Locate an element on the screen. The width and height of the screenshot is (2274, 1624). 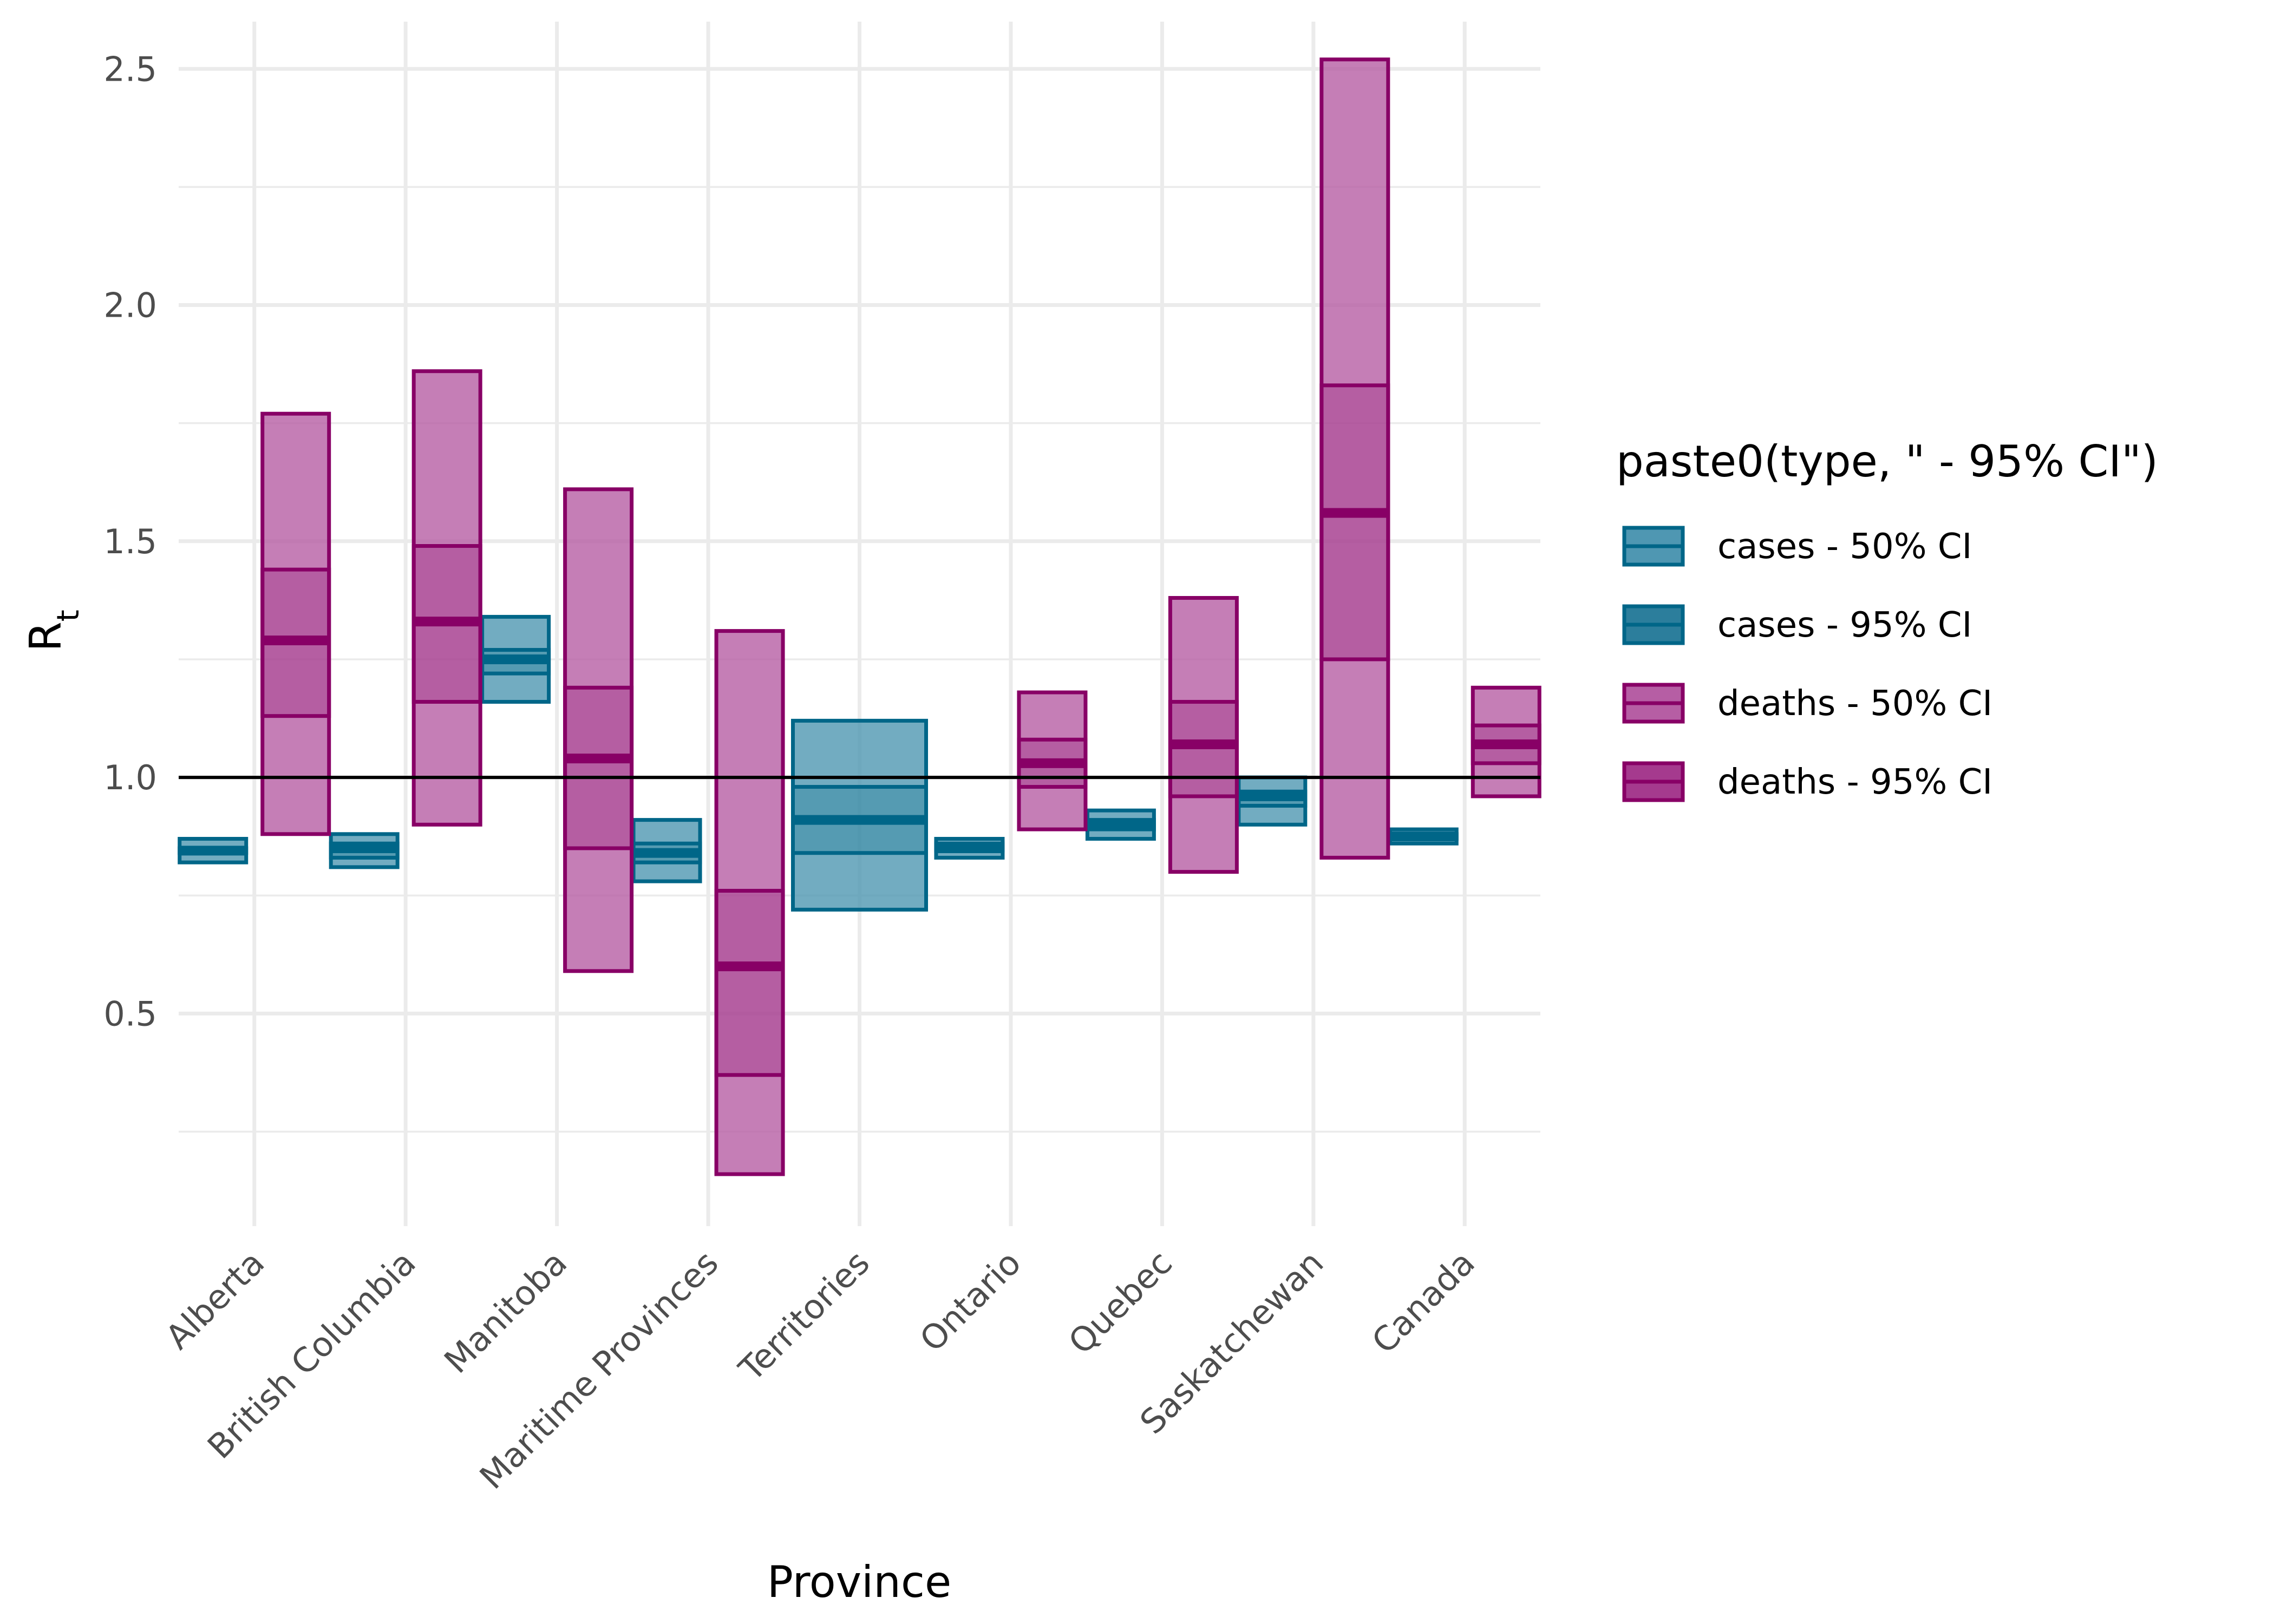
legend-item: deaths - 50% CI is located at coordinates (1807, 703).